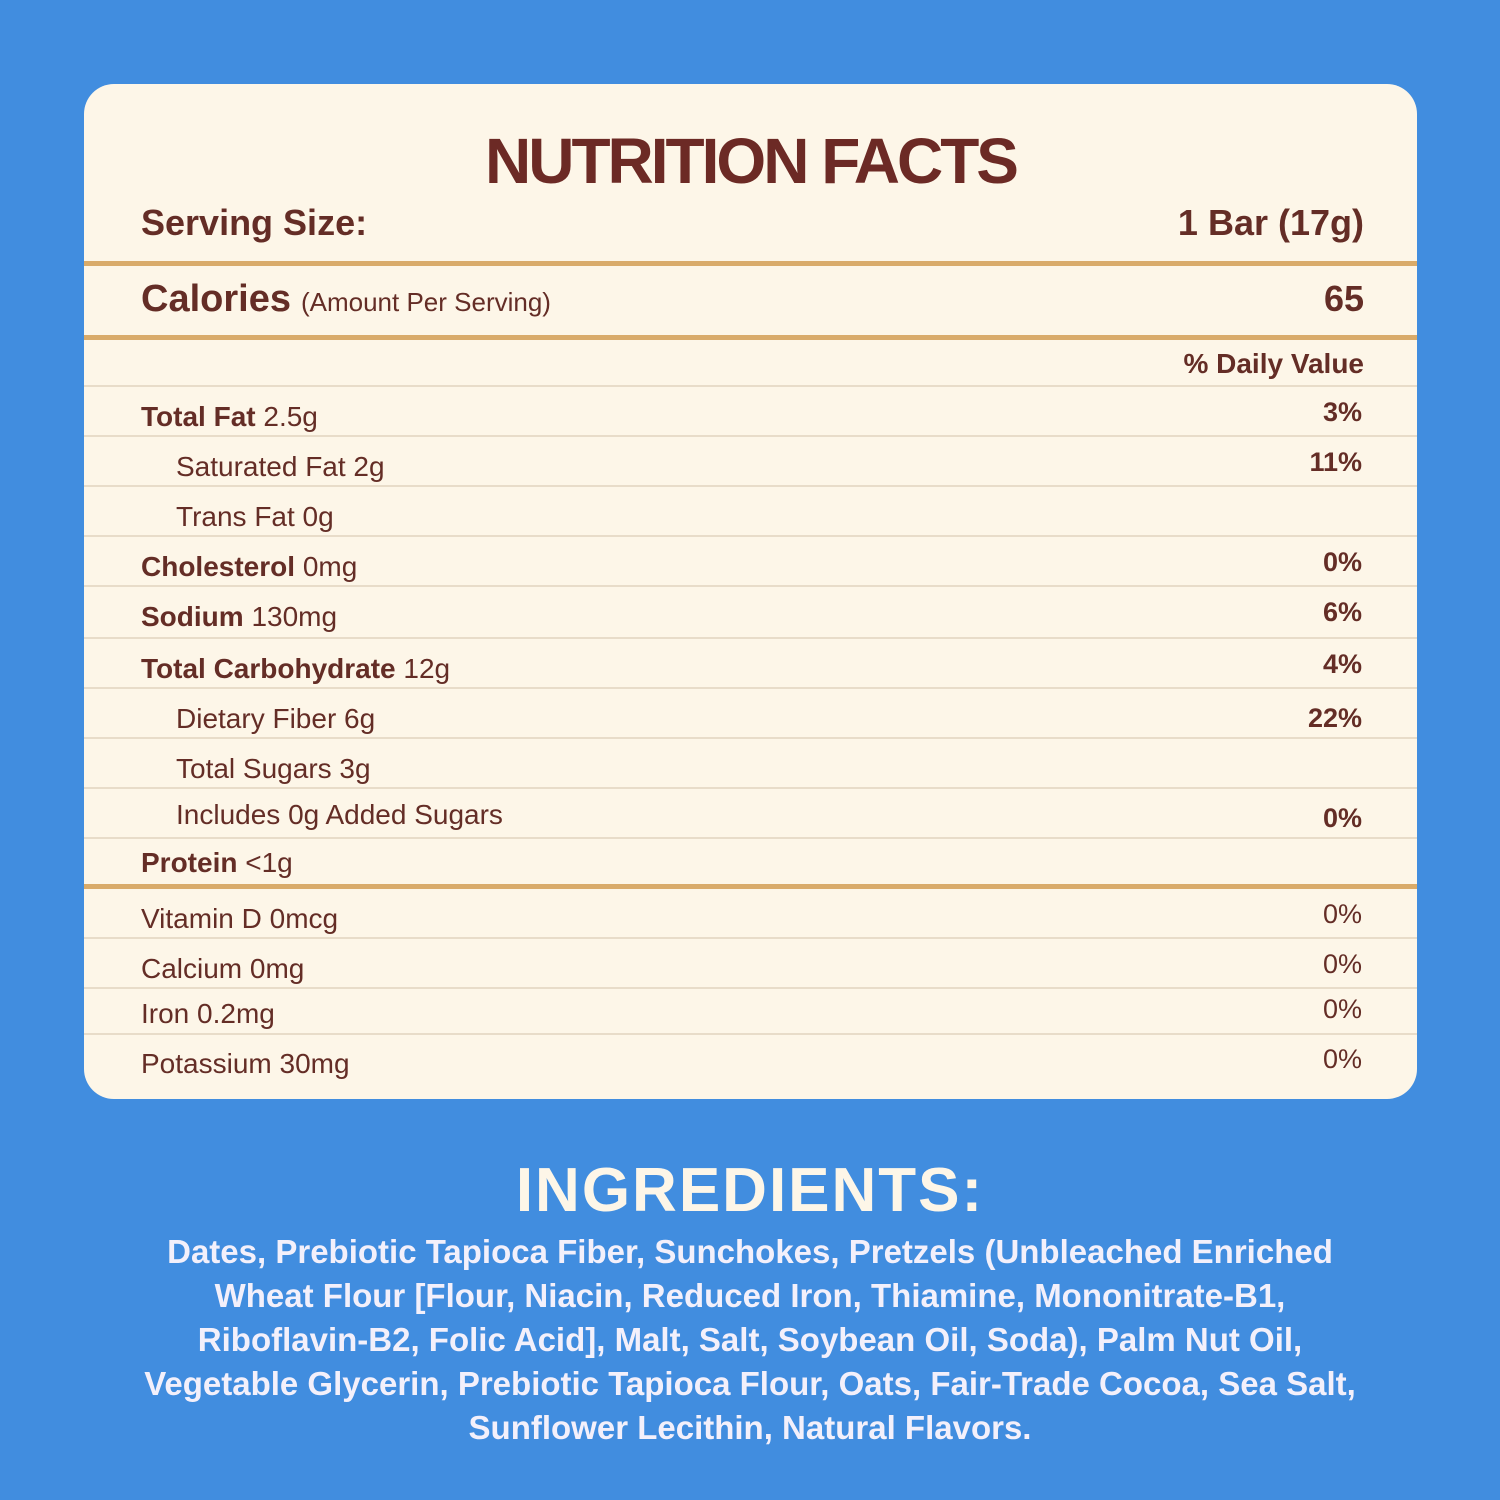  What do you see at coordinates (1342, 664) in the screenshot?
I see `nutrient-daily-value: 4%` at bounding box center [1342, 664].